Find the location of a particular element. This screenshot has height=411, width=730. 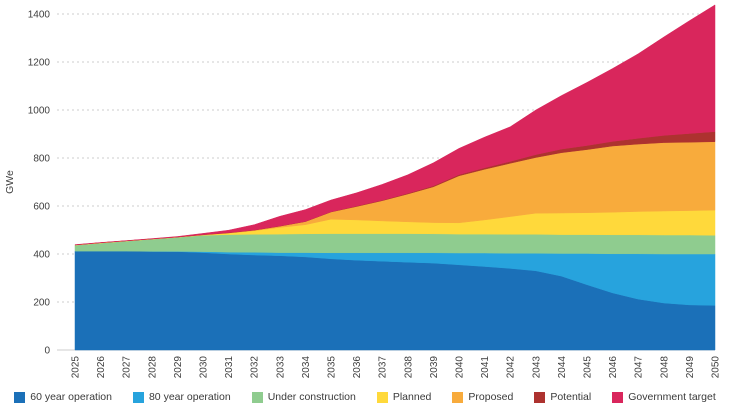

x-tick-label: 2049 is located at coordinates (690, 367).